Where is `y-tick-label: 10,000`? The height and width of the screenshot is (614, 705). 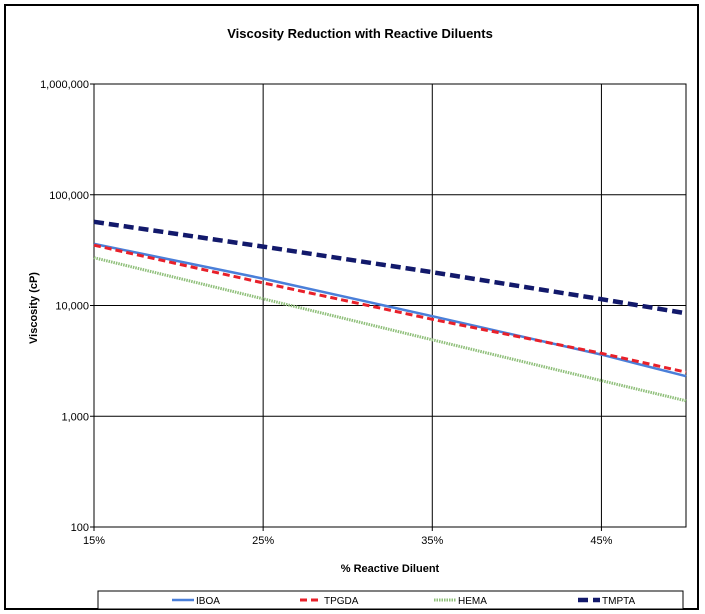
y-tick-label: 10,000 is located at coordinates (72, 307).